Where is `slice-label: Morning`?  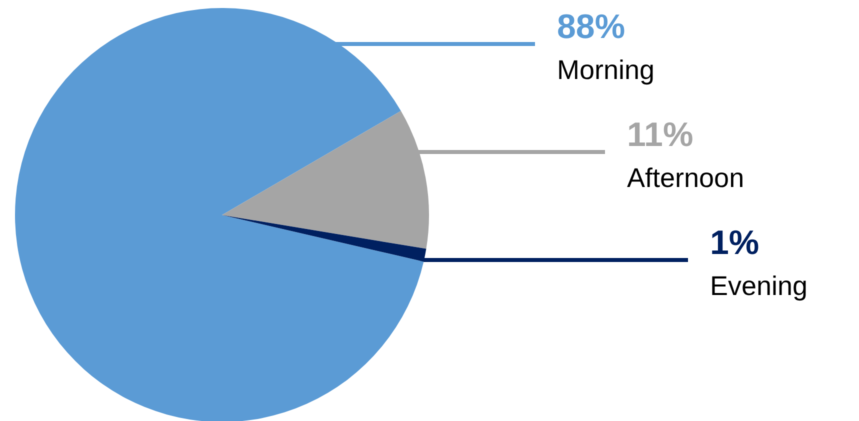
slice-label: Morning is located at coordinates (606, 70).